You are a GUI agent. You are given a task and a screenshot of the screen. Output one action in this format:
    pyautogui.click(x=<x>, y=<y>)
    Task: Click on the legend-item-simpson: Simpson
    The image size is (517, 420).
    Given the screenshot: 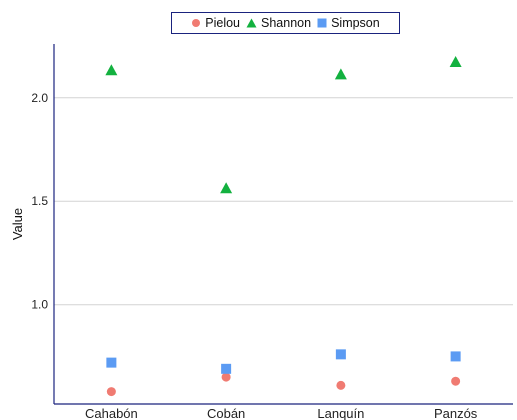 What is the action you would take?
    pyautogui.click(x=348, y=23)
    